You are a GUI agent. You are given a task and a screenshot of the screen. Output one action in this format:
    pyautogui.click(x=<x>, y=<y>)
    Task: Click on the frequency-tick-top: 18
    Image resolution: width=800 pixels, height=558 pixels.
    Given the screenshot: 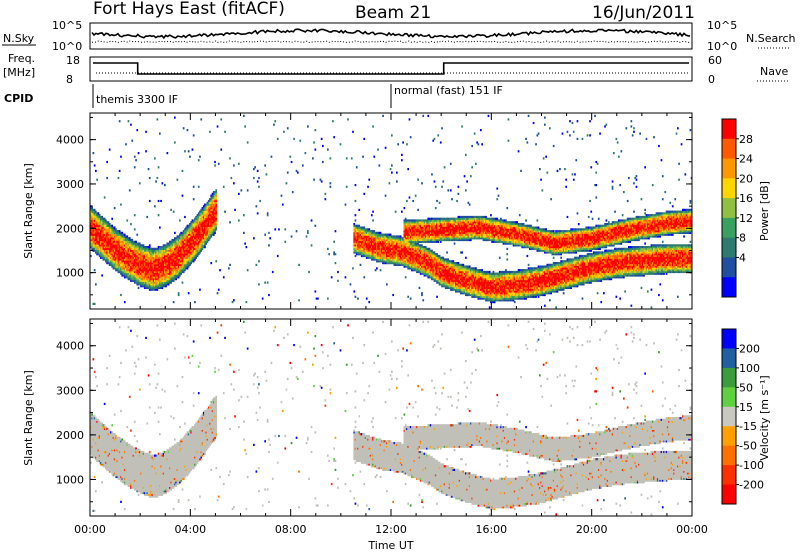 What is the action you would take?
    pyautogui.click(x=73, y=60)
    